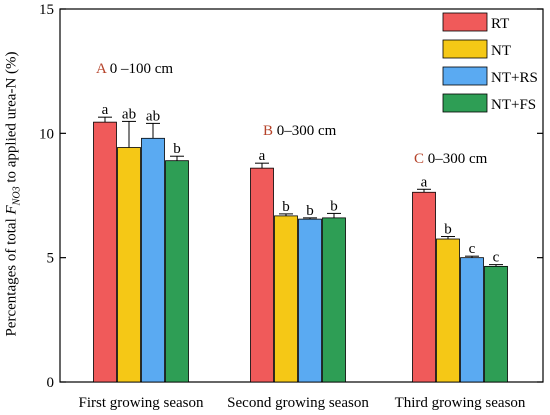 The width and height of the screenshot is (550, 415). I want to click on y-axis-label-suffix: to applied urea-N (%), so click(11, 119).